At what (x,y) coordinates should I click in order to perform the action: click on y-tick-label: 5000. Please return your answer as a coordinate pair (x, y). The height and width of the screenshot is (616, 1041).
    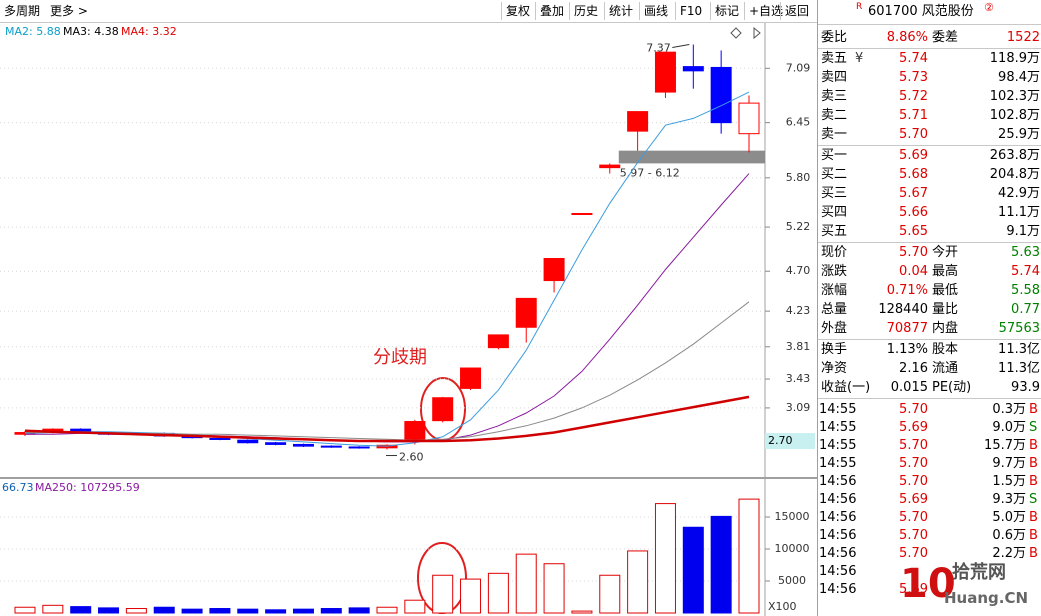
    Looking at the image, I should click on (792, 580).